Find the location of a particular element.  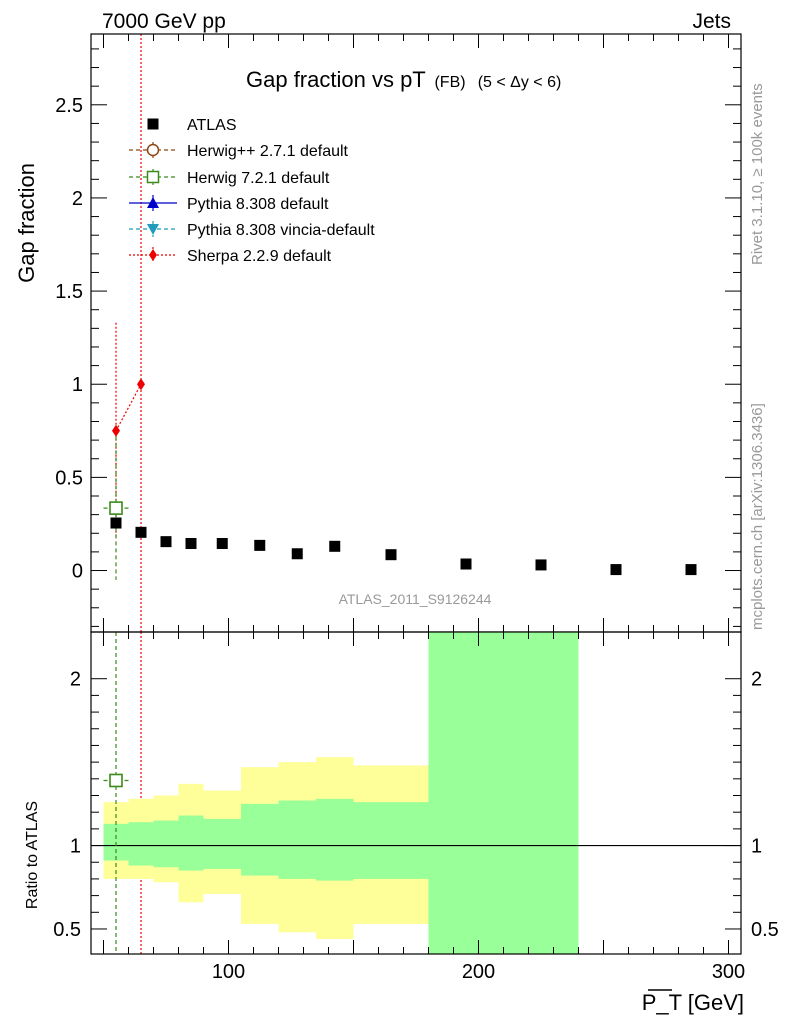

legend-marker-diamond is located at coordinates (153, 255).